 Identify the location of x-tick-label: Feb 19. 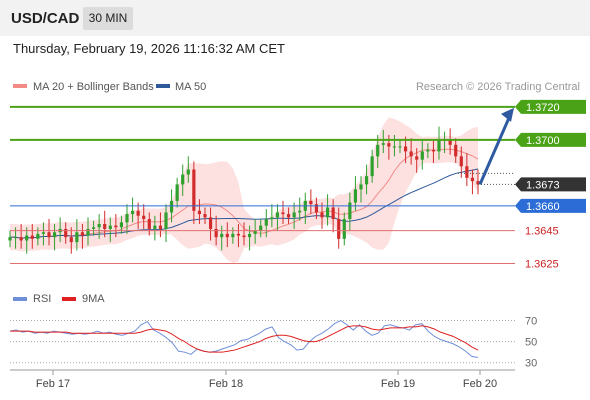
(398, 384).